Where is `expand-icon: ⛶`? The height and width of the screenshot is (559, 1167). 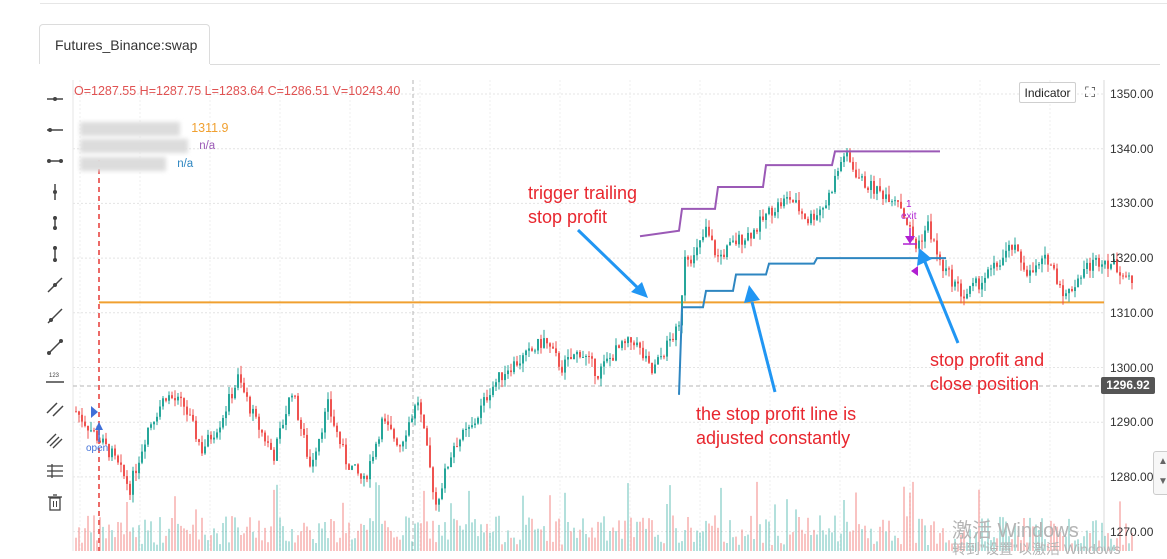 expand-icon: ⛶ is located at coordinates (1090, 92).